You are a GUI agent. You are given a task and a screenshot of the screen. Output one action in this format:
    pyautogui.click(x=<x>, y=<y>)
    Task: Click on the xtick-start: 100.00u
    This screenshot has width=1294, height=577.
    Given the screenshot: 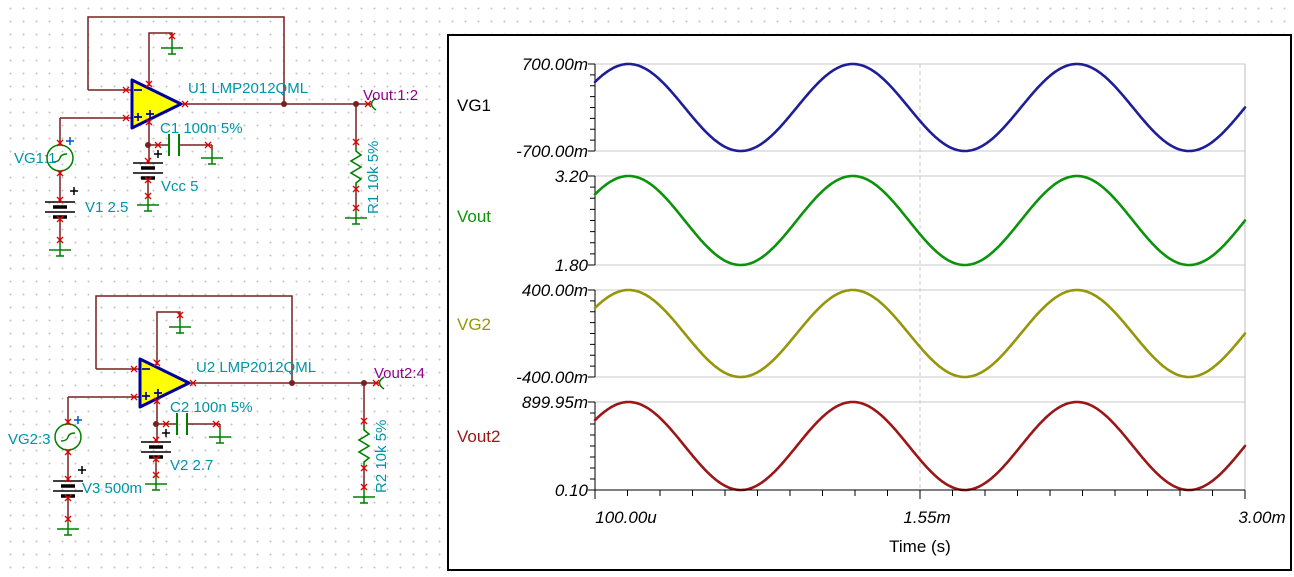 What is the action you would take?
    pyautogui.click(x=626, y=517)
    